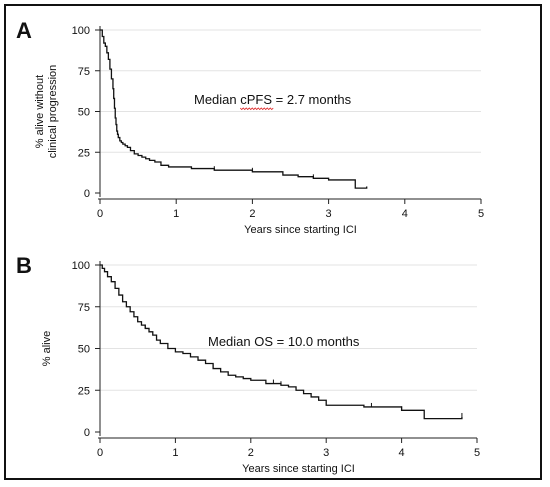 Image resolution: width=550 pixels, height=487 pixels. I want to click on panel-a-y-tick-label: 25, so click(84, 153).